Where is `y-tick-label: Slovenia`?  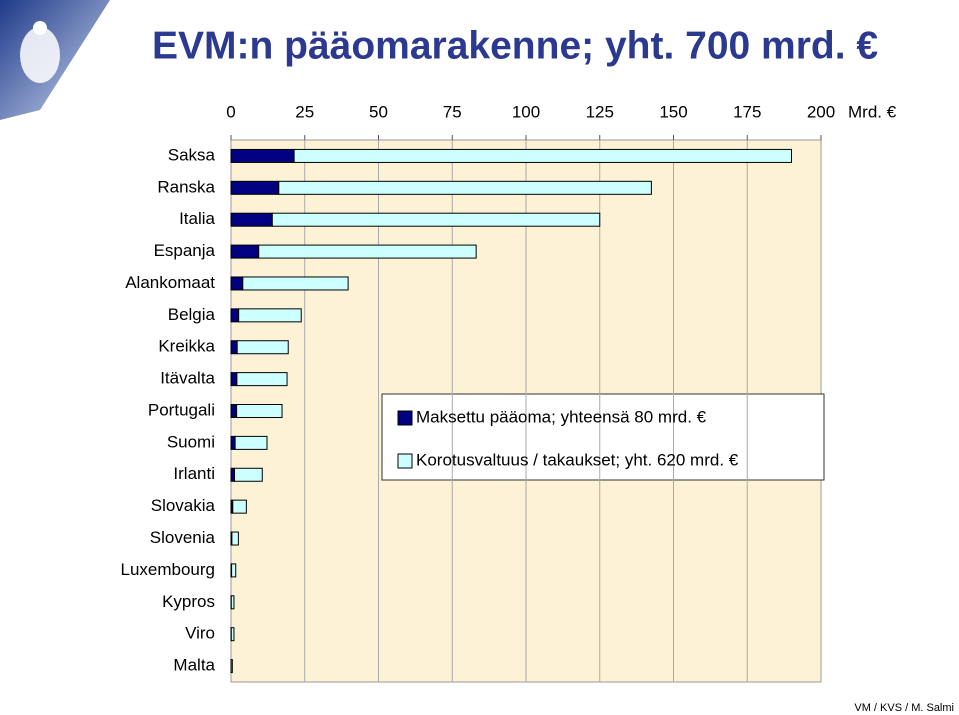
y-tick-label: Slovenia is located at coordinates (183, 537).